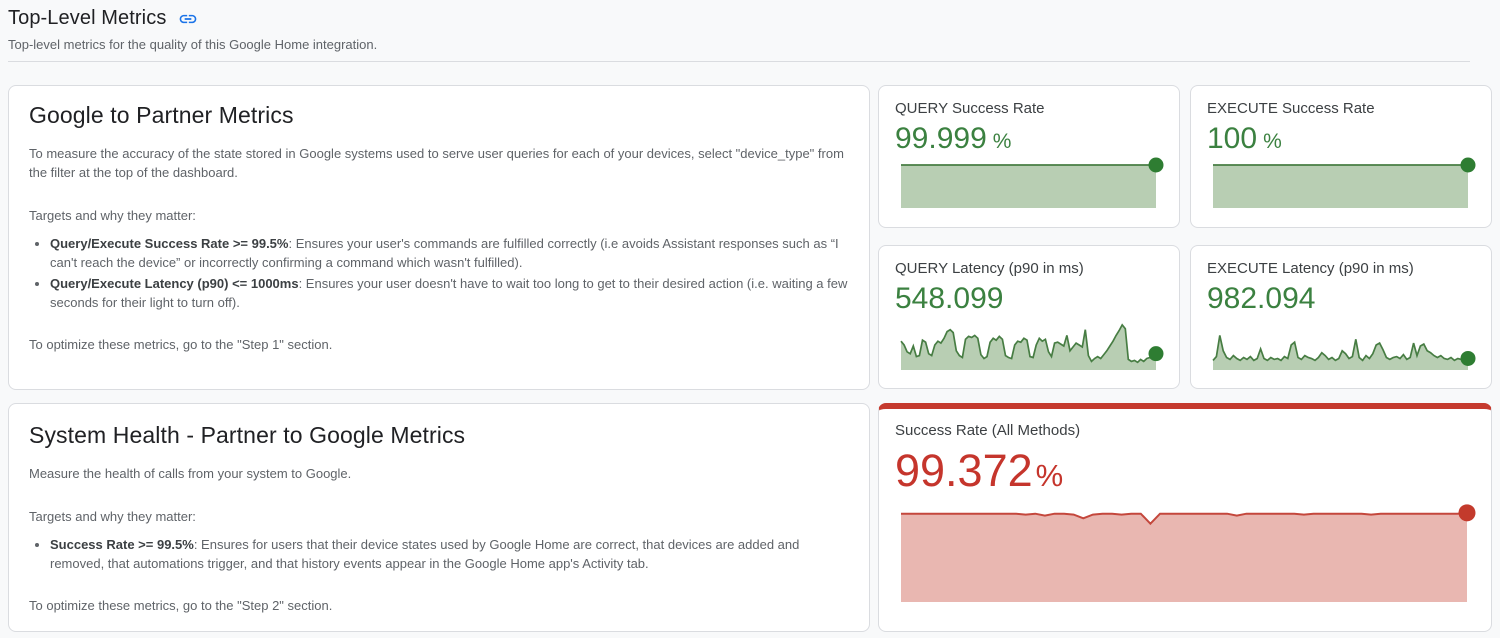 This screenshot has width=1500, height=638. What do you see at coordinates (1232, 138) in the screenshot?
I see `metric-number: 100` at bounding box center [1232, 138].